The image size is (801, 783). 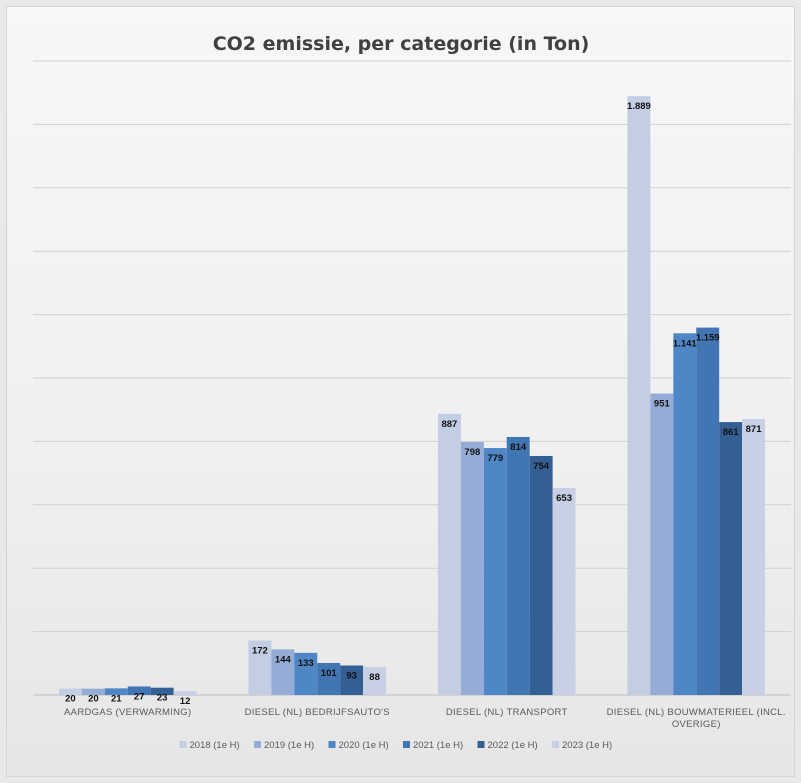 What do you see at coordinates (438, 745) in the screenshot?
I see `legend-label: 2021 (1e H)` at bounding box center [438, 745].